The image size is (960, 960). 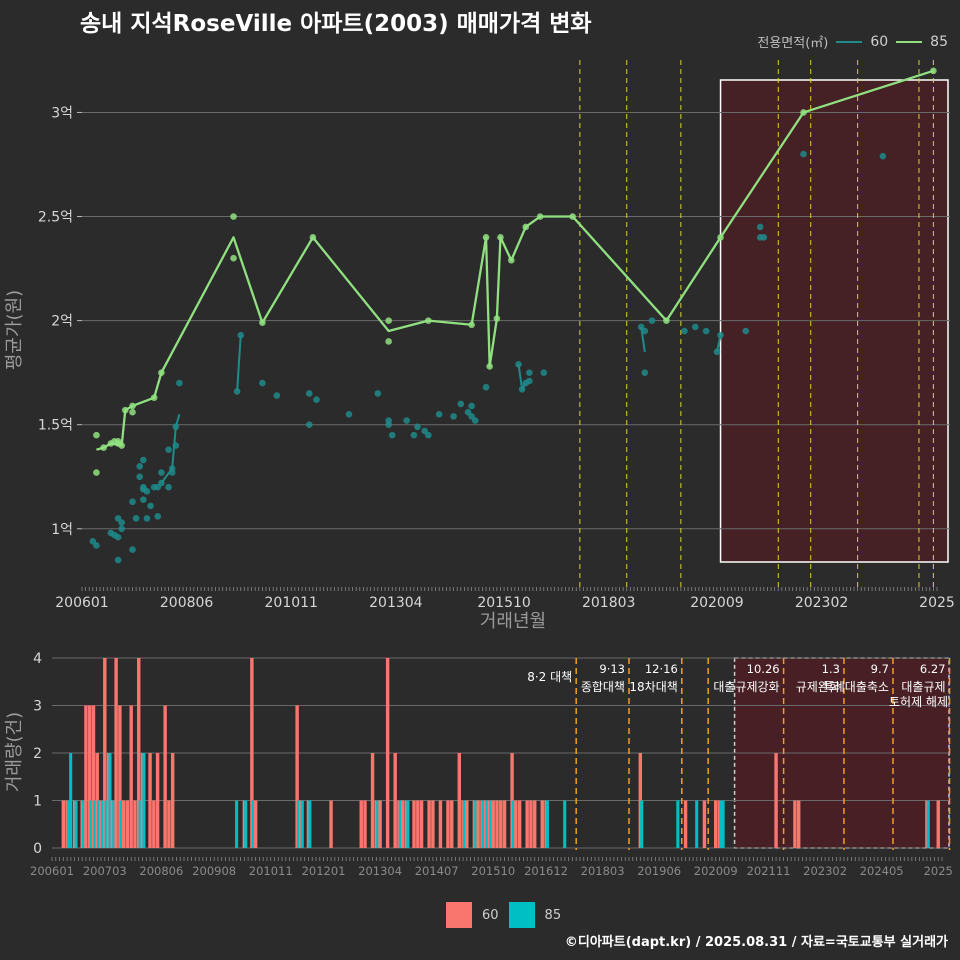 I want to click on volume-y-tick-label: 1, so click(x=37, y=802).